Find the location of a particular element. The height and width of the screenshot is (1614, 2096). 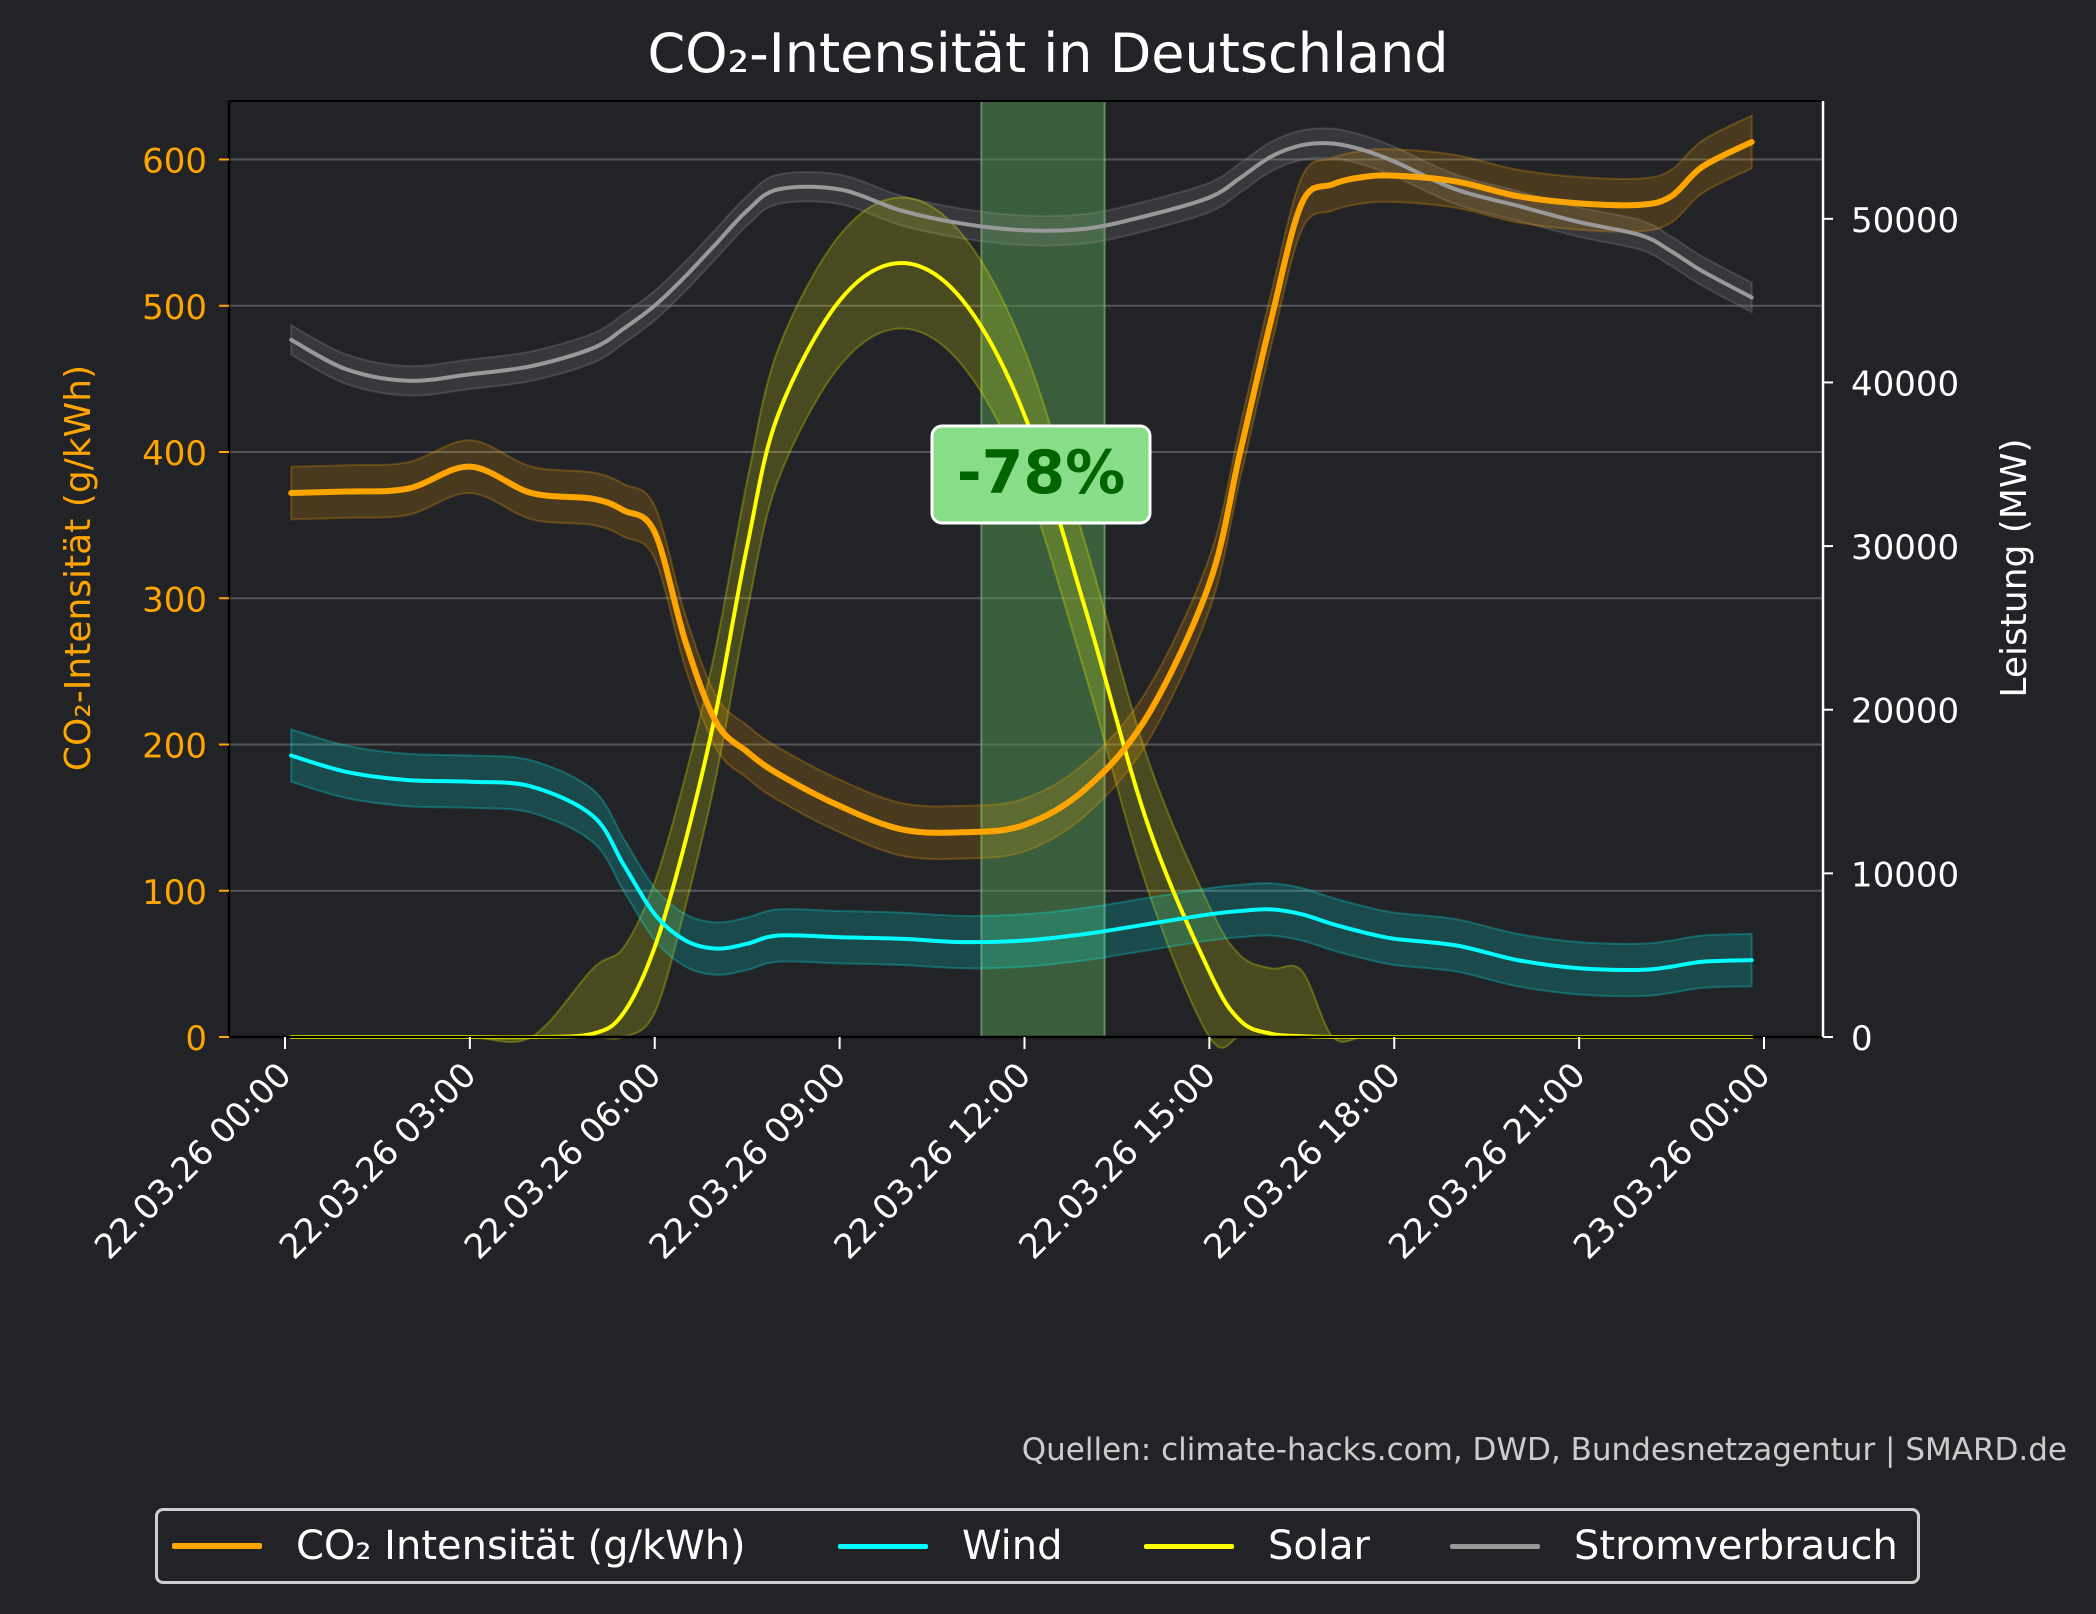

highlight-window is located at coordinates (1043, 569).